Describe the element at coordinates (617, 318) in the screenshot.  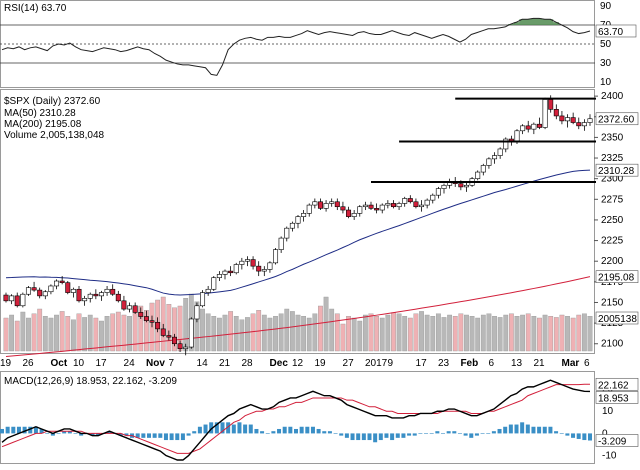
I see `volume-last-box` at that location.